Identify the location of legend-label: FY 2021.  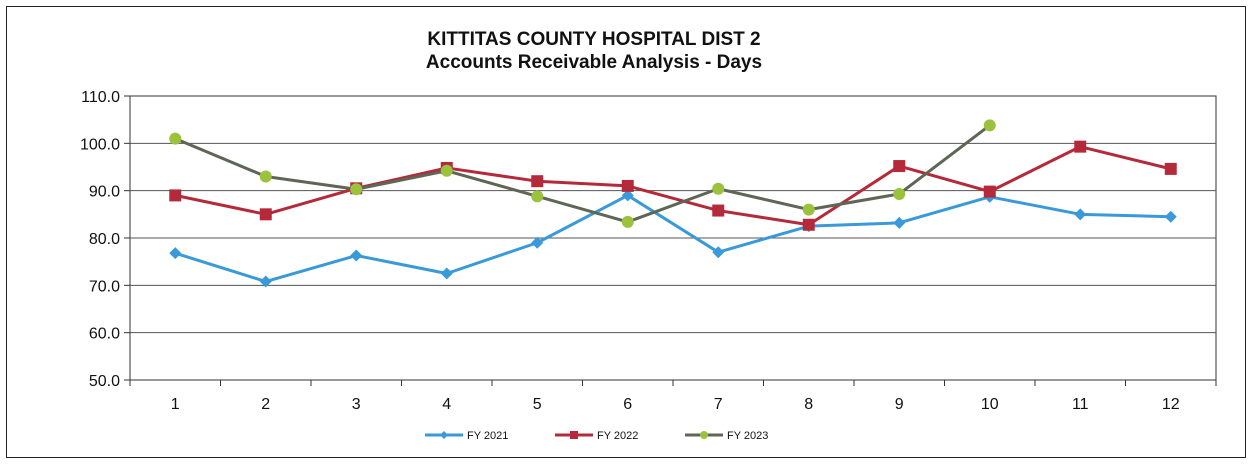
(487, 436).